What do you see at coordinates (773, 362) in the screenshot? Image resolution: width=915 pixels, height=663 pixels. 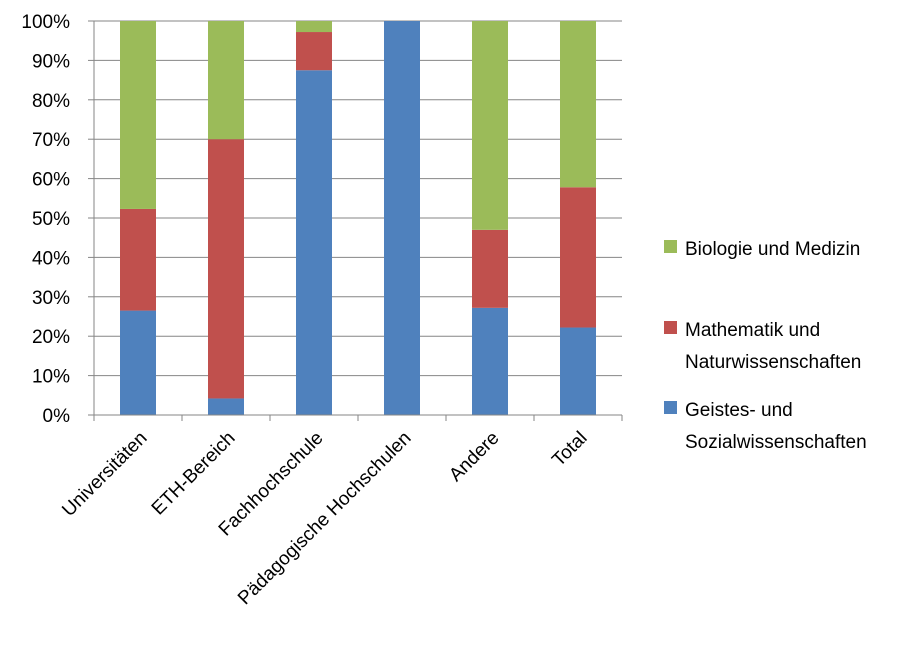 I see `legend-label: Naturwissenschaften` at bounding box center [773, 362].